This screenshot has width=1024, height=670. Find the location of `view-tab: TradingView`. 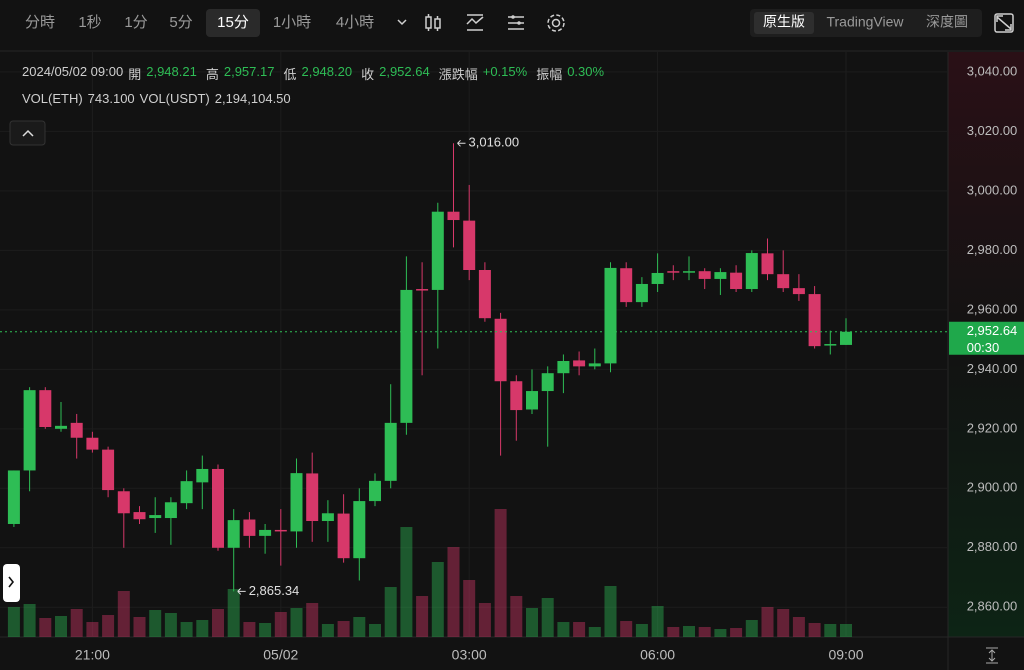

view-tab: TradingView is located at coordinates (865, 22).